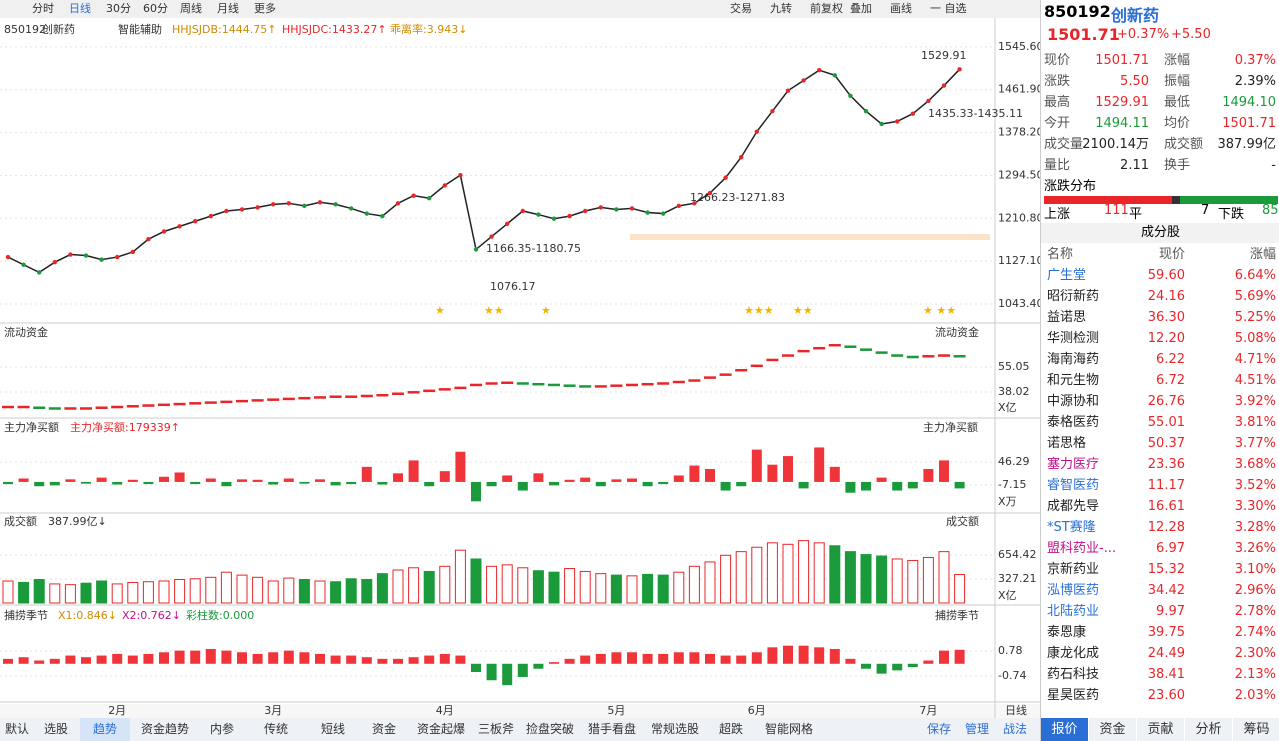  I want to click on cons-row: 北陆药业 9.97 2.78%, so click(1160, 611).